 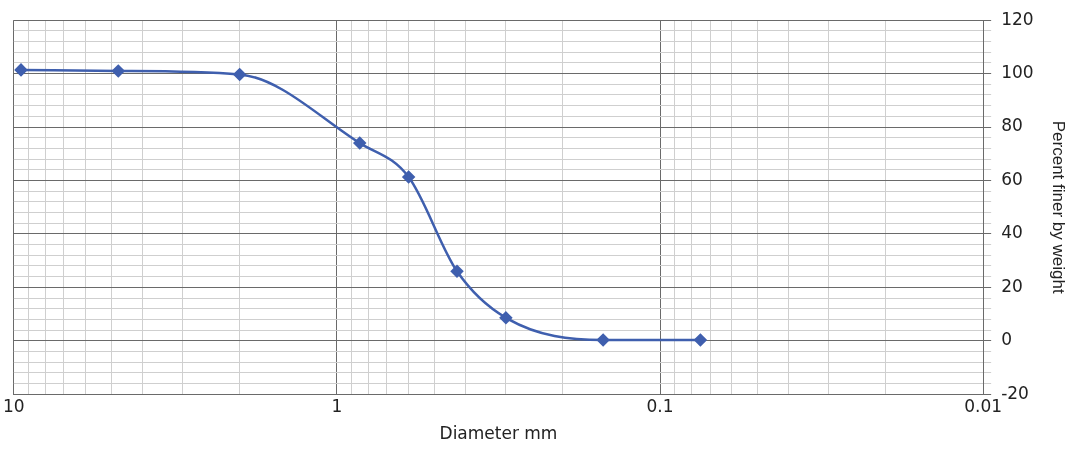 What do you see at coordinates (983, 405) in the screenshot?
I see `x-tick-label: 0.01` at bounding box center [983, 405].